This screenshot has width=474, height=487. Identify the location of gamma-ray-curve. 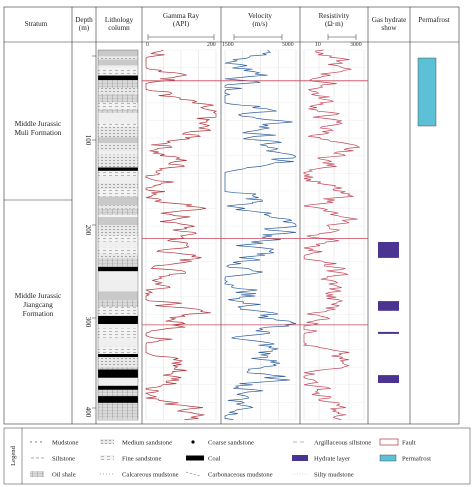
(181, 234).